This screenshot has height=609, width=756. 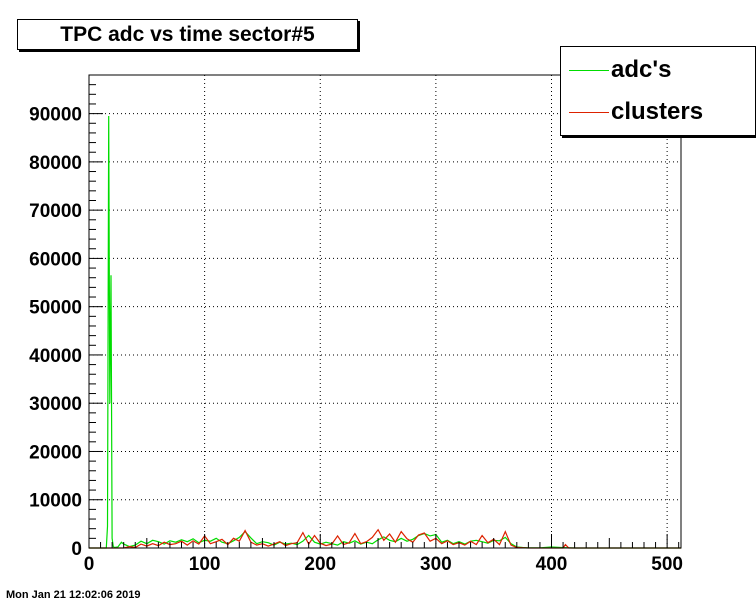 I want to click on chart-title: TPC adc vs time sector#5, so click(x=187, y=34).